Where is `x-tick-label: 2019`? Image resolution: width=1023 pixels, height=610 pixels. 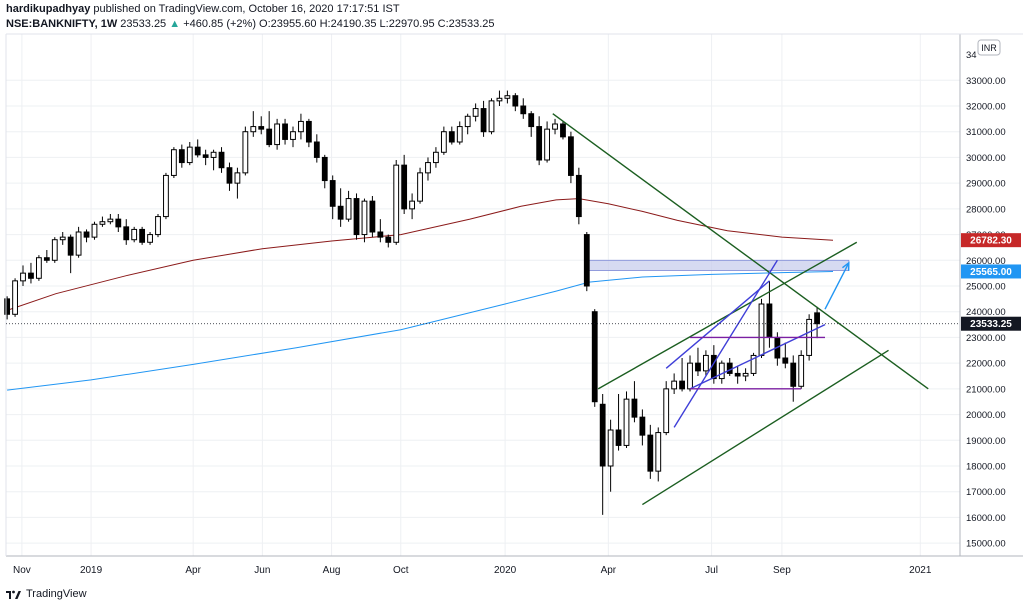 x-tick-label: 2019 is located at coordinates (91, 570).